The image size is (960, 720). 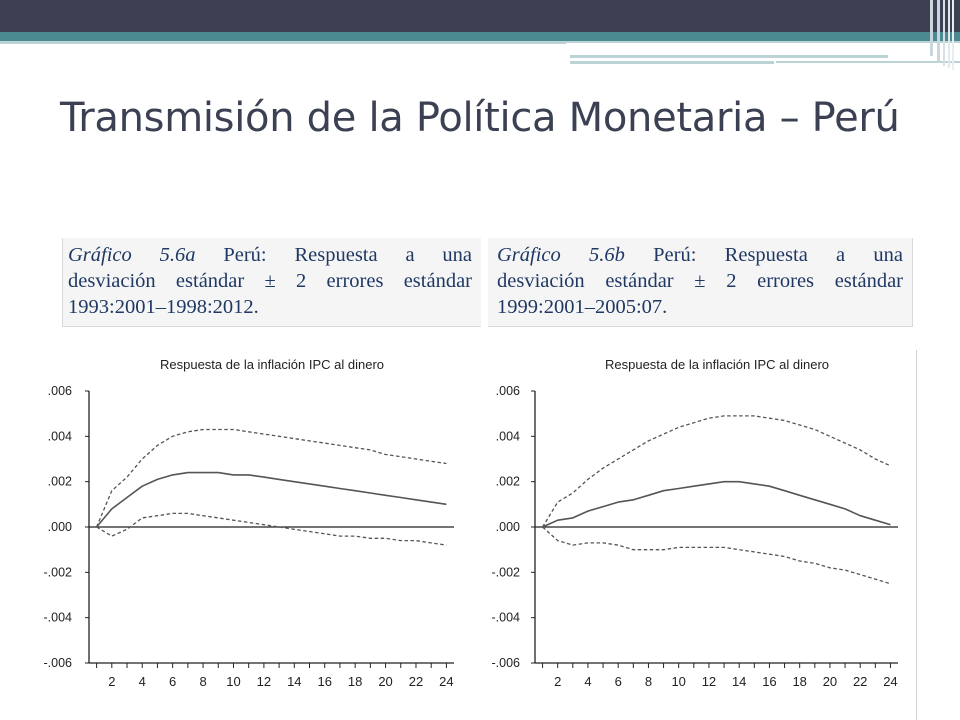 I want to click on caption-b-line-2: desviación estándar ± 2 errores estándar, so click(x=700, y=281).